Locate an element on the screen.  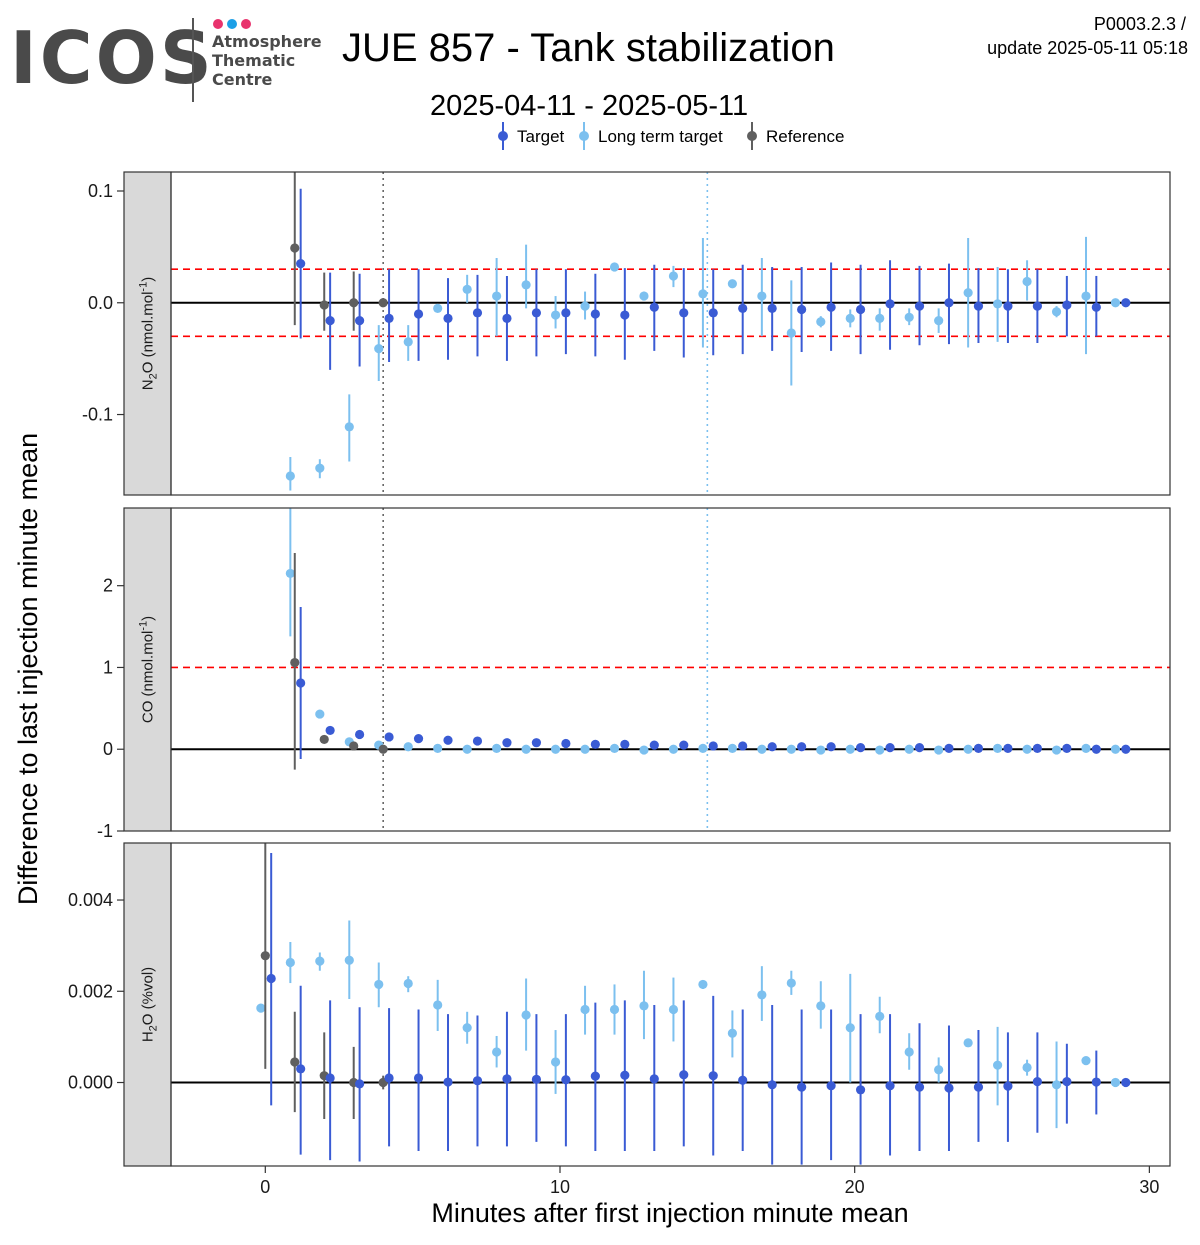
logo-dots-icon is located at coordinates (234, 25).